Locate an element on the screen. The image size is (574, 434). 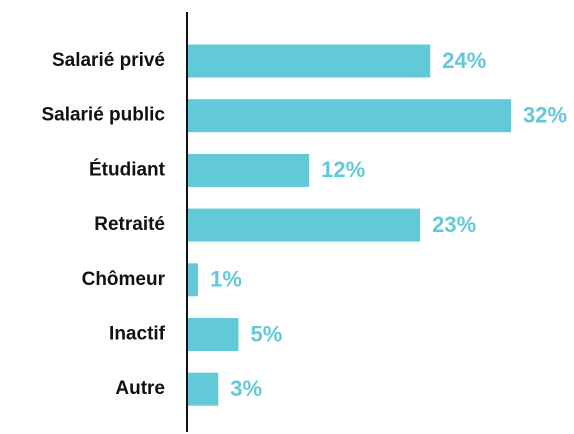
category-label: Autre is located at coordinates (140, 388).